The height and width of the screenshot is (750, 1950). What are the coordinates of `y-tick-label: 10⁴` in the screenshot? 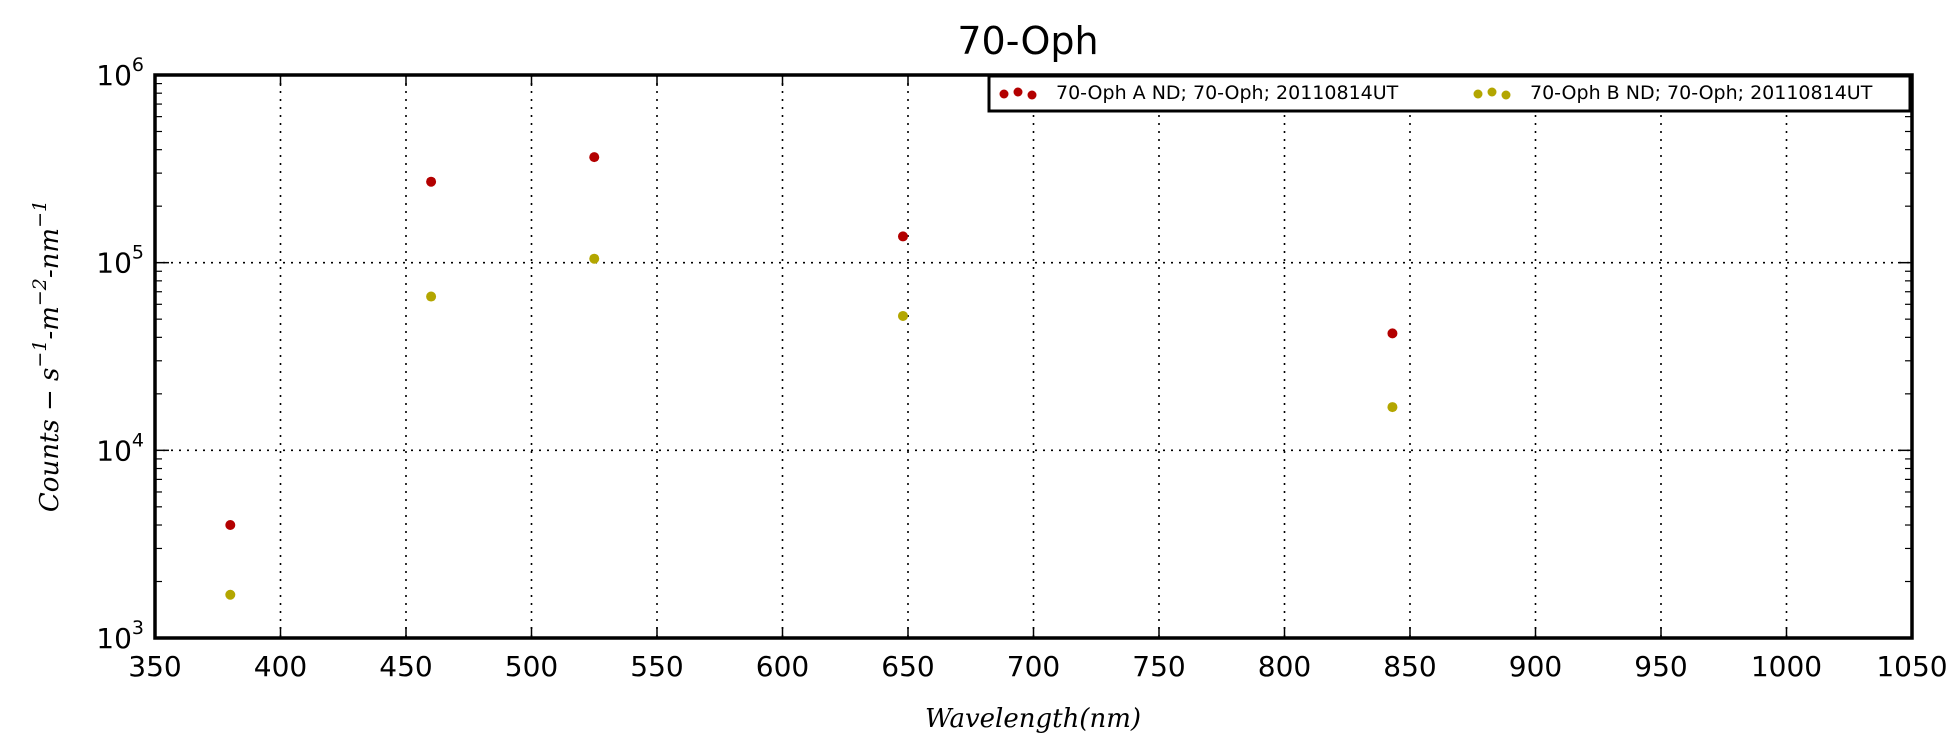 It's located at (120, 448).